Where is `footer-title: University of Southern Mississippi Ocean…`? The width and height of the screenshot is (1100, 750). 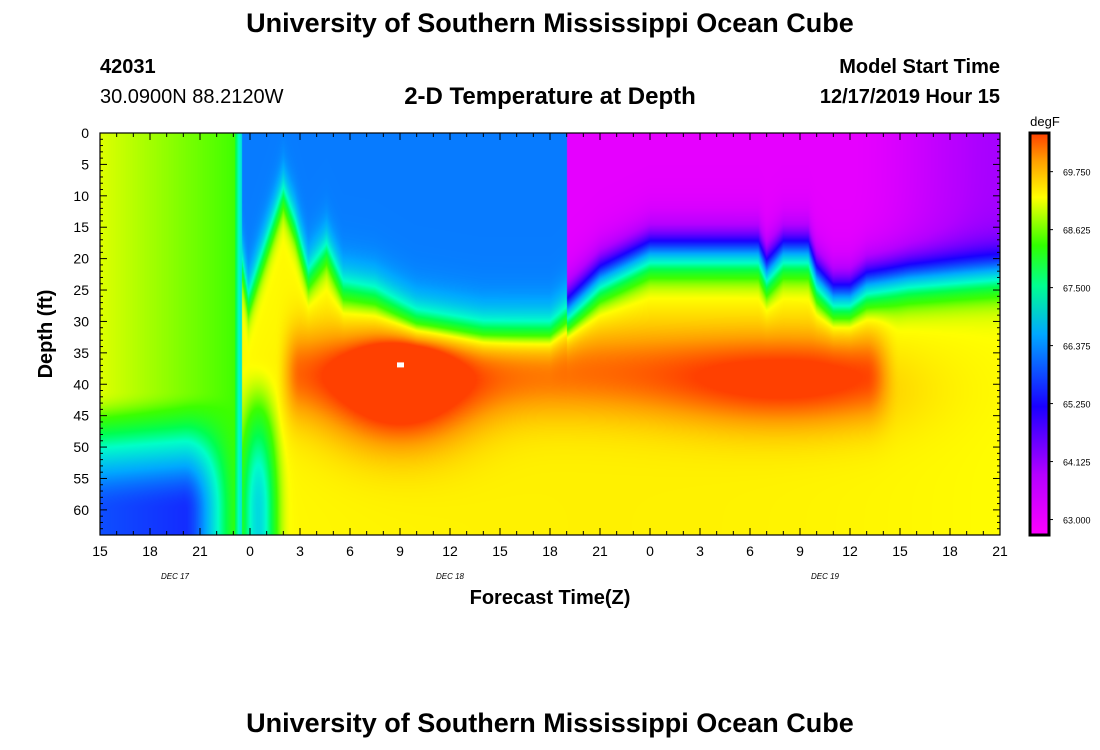 footer-title: University of Southern Mississippi Ocean… is located at coordinates (550, 723).